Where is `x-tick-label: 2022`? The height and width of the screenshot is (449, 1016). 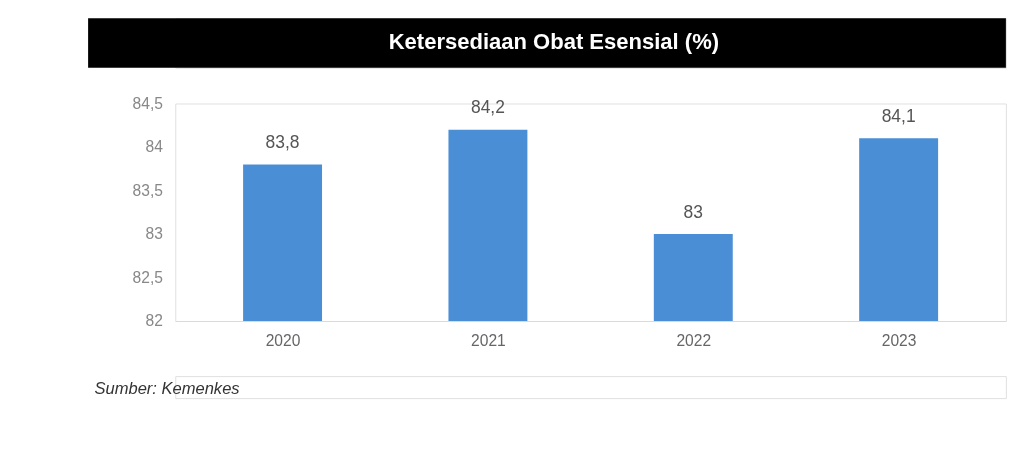
x-tick-label: 2022 is located at coordinates (694, 341).